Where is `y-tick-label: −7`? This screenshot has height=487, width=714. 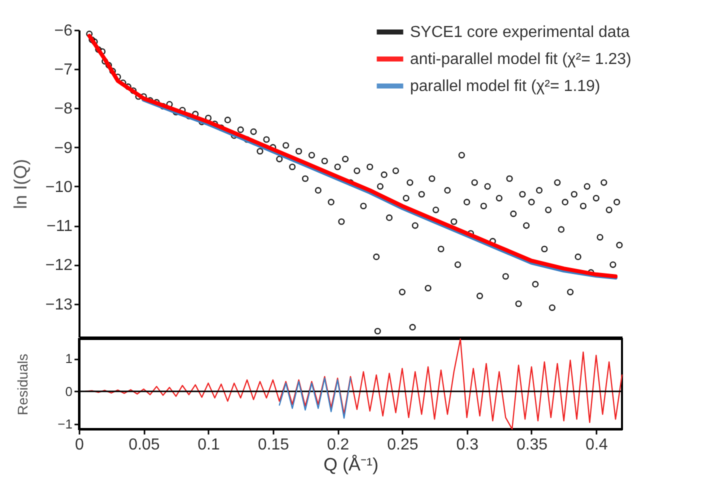 y-tick-label: −7 is located at coordinates (63, 70).